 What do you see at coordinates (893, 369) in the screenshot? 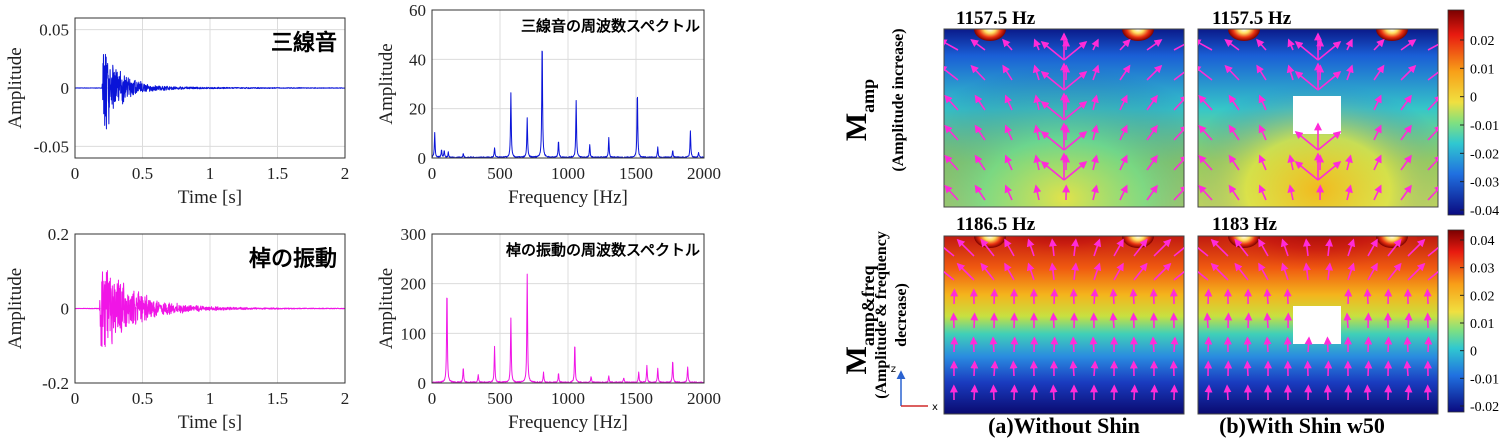
I see `axis-z-label: z` at bounding box center [893, 369].